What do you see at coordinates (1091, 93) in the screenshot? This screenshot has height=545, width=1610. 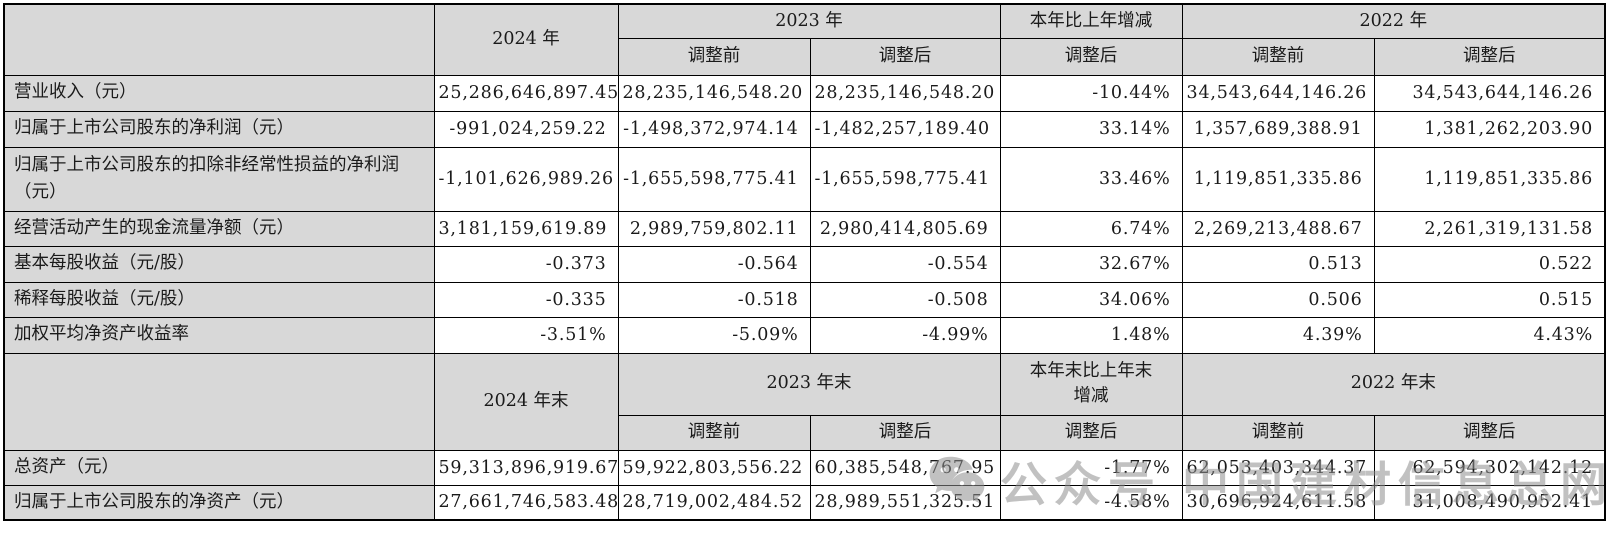 I see `cell-value: -10.44%` at bounding box center [1091, 93].